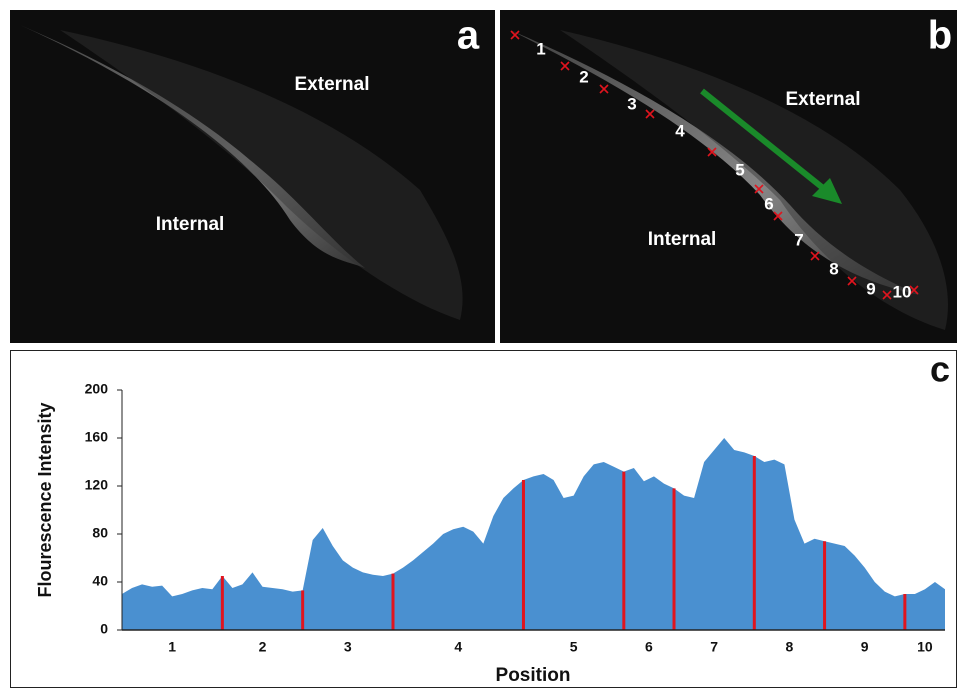 The height and width of the screenshot is (688, 957). What do you see at coordinates (680, 130) in the screenshot?
I see `point-label: 4` at bounding box center [680, 130].